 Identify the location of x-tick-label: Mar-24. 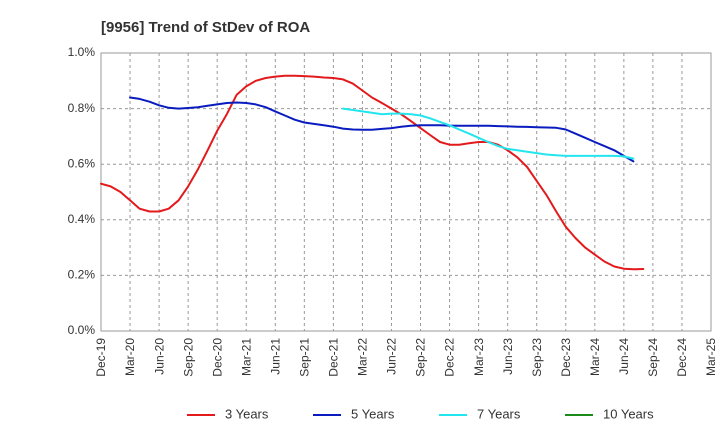
(595, 357).